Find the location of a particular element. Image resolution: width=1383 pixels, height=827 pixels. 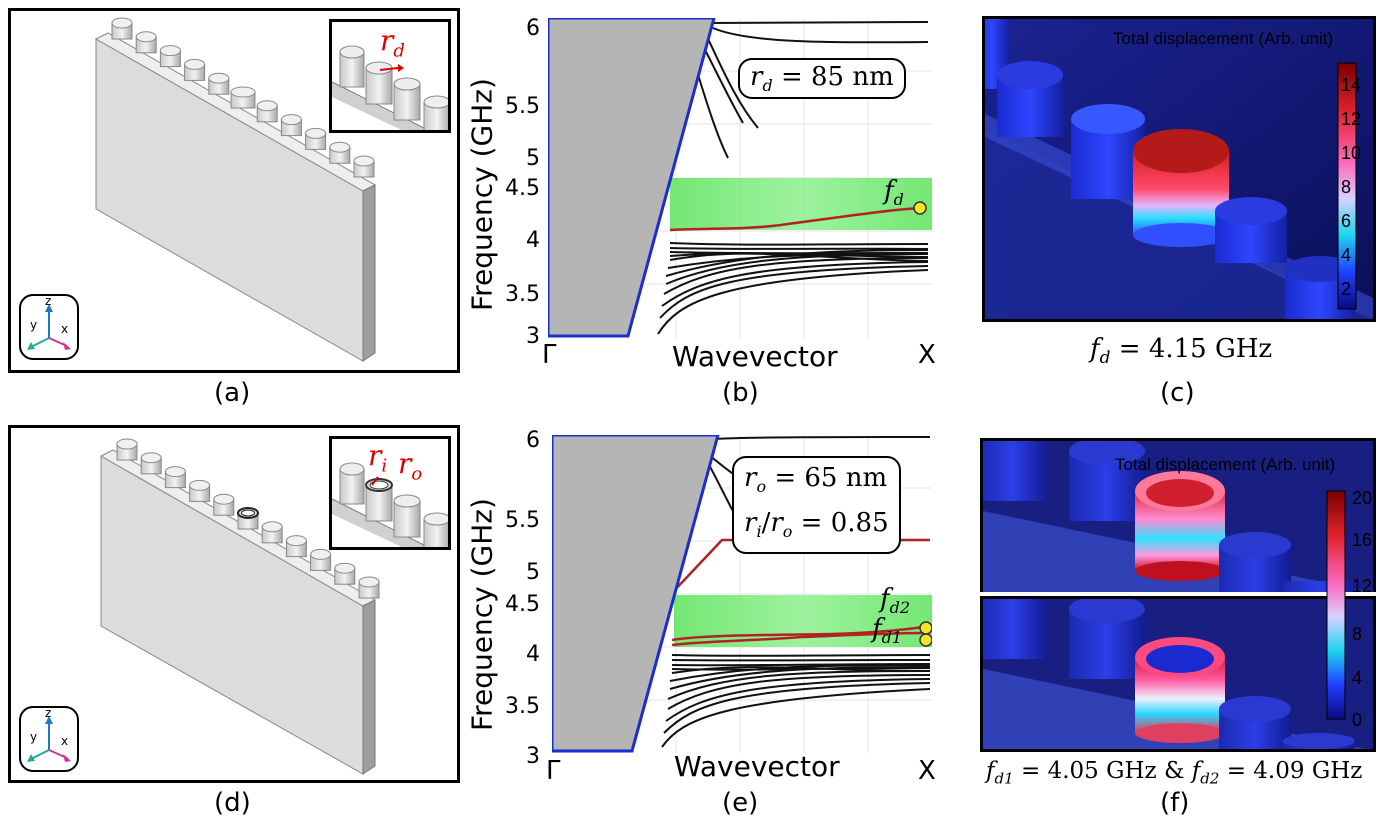

cbar-tick: 10 is located at coordinates (1351, 153).